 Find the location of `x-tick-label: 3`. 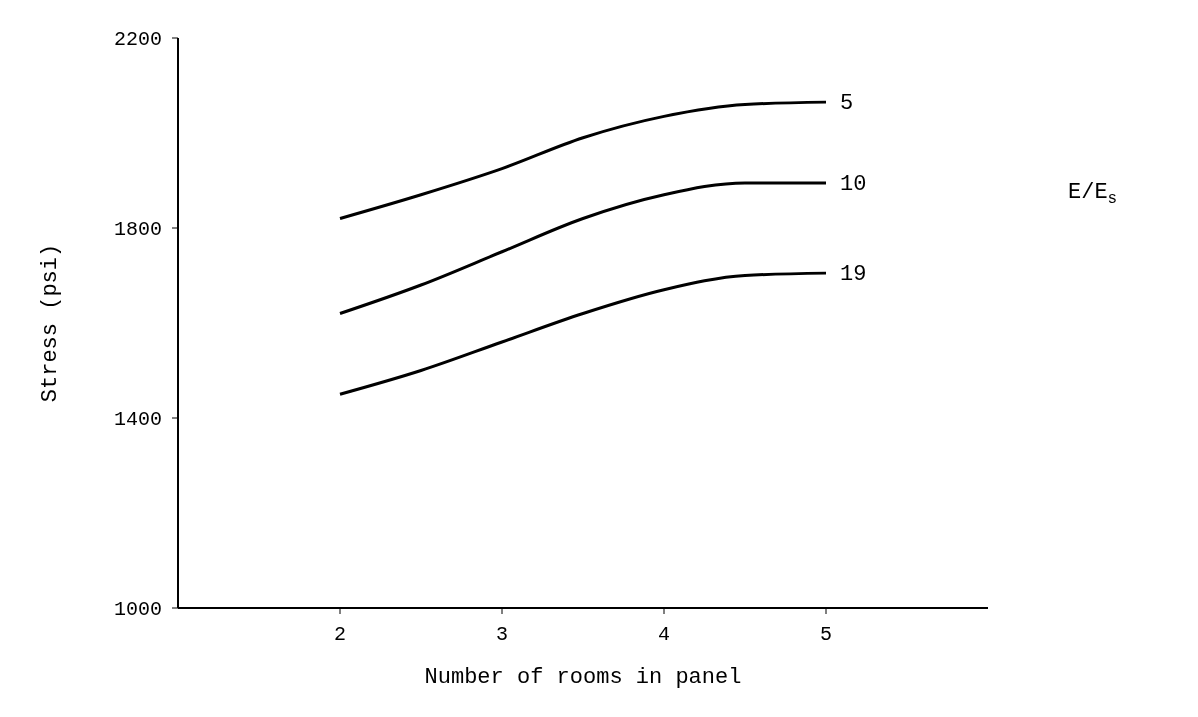

x-tick-label: 3 is located at coordinates (502, 635).